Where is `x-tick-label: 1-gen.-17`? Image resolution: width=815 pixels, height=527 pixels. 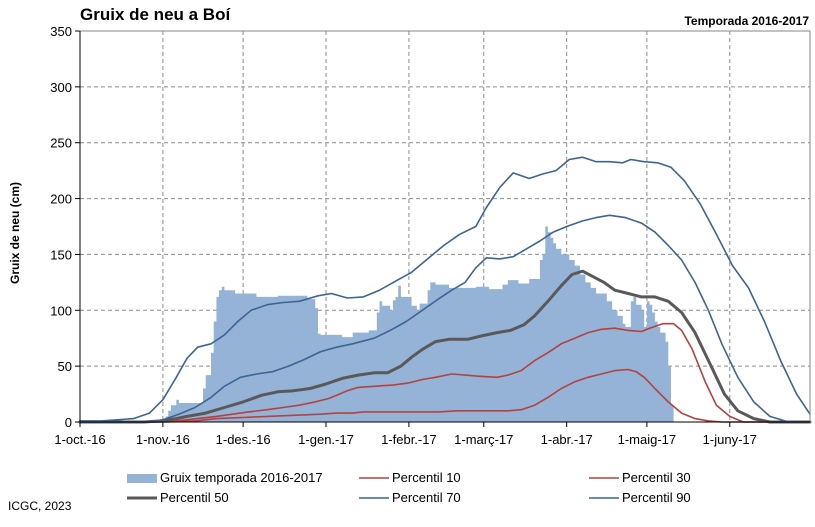
x-tick-label: 1-gen.-17 is located at coordinates (326, 439).